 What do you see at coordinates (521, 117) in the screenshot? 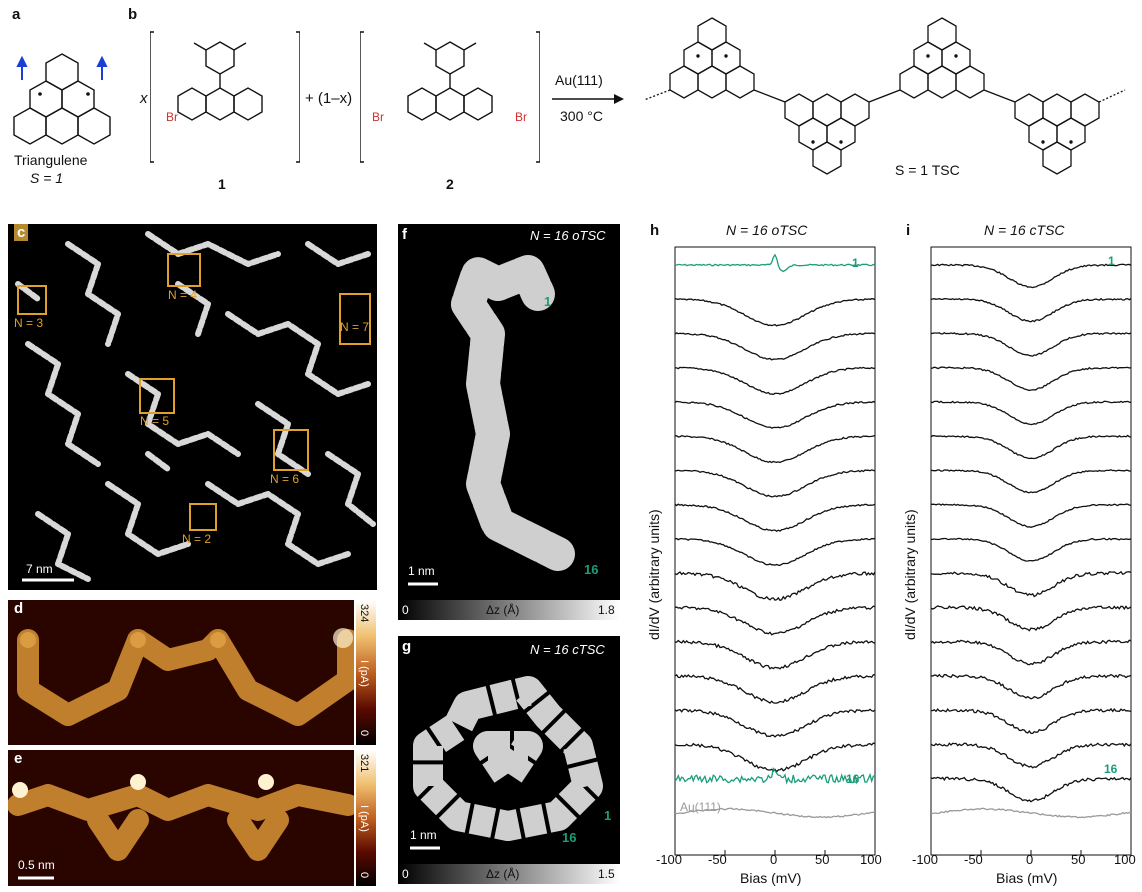
I see `br-label-2b: Br` at bounding box center [521, 117].